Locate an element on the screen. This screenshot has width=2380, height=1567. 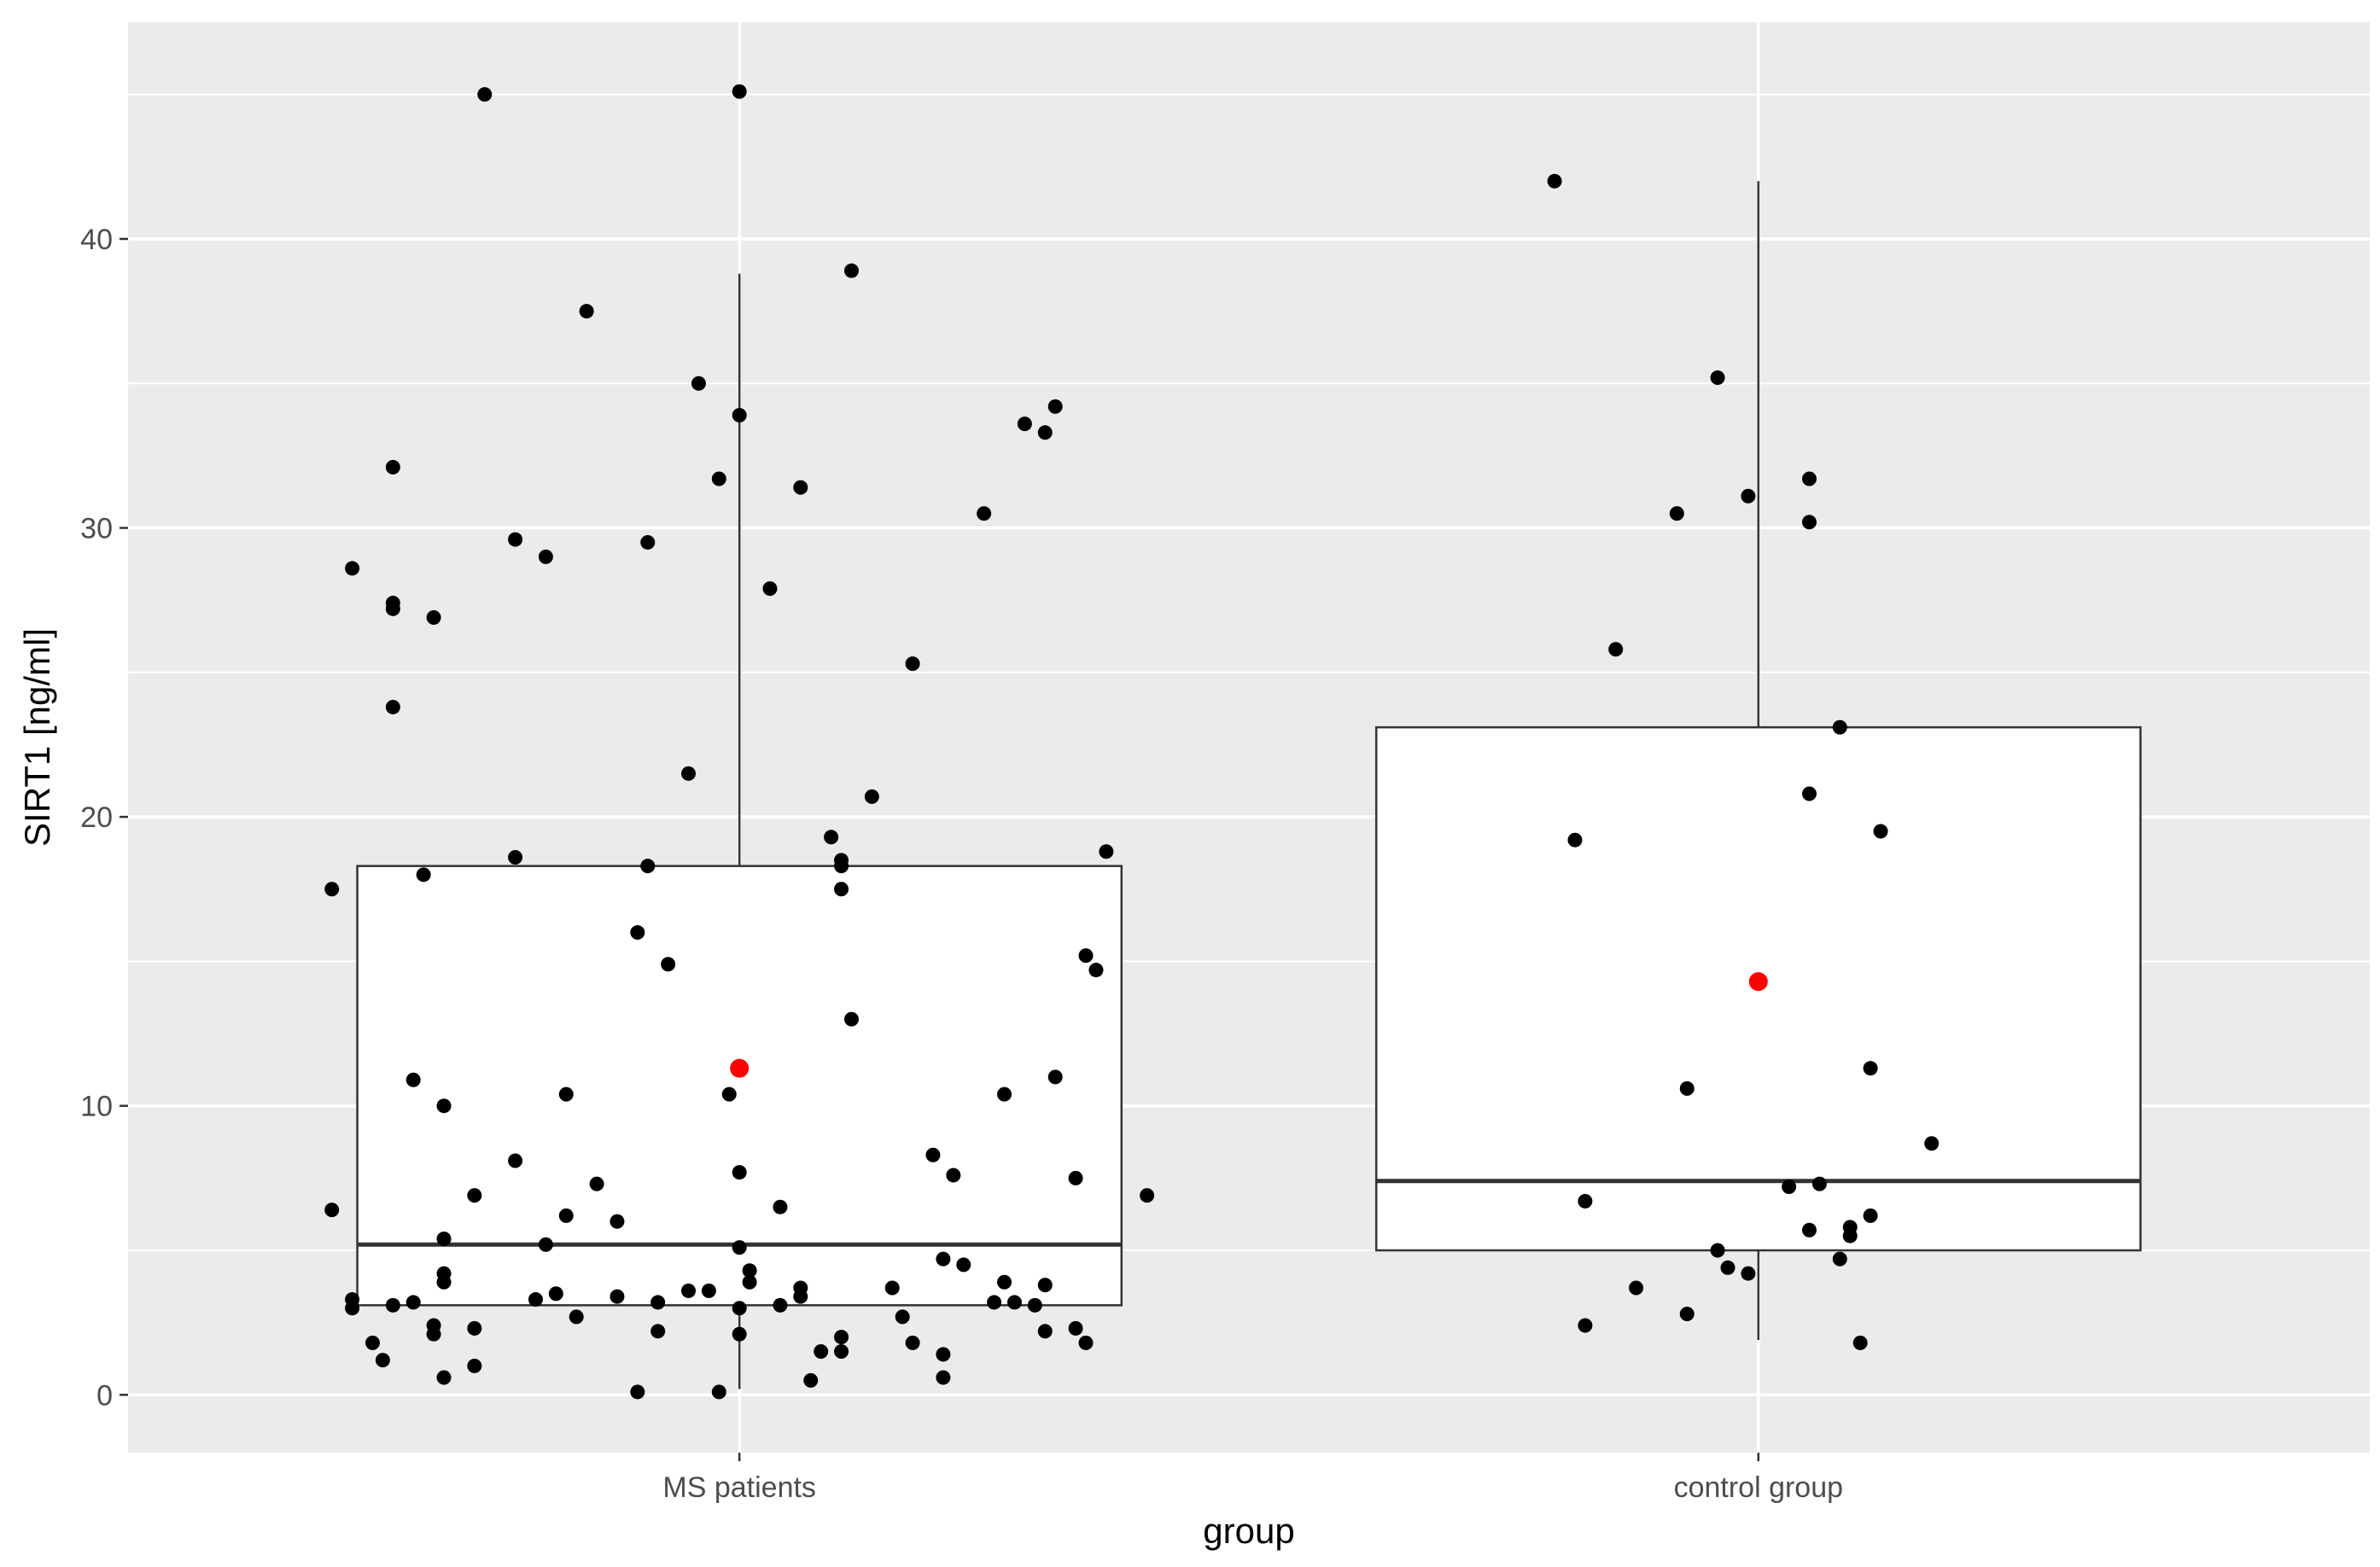
y-axis-title: SIRT1 [ng/ml] is located at coordinates (37, 737).